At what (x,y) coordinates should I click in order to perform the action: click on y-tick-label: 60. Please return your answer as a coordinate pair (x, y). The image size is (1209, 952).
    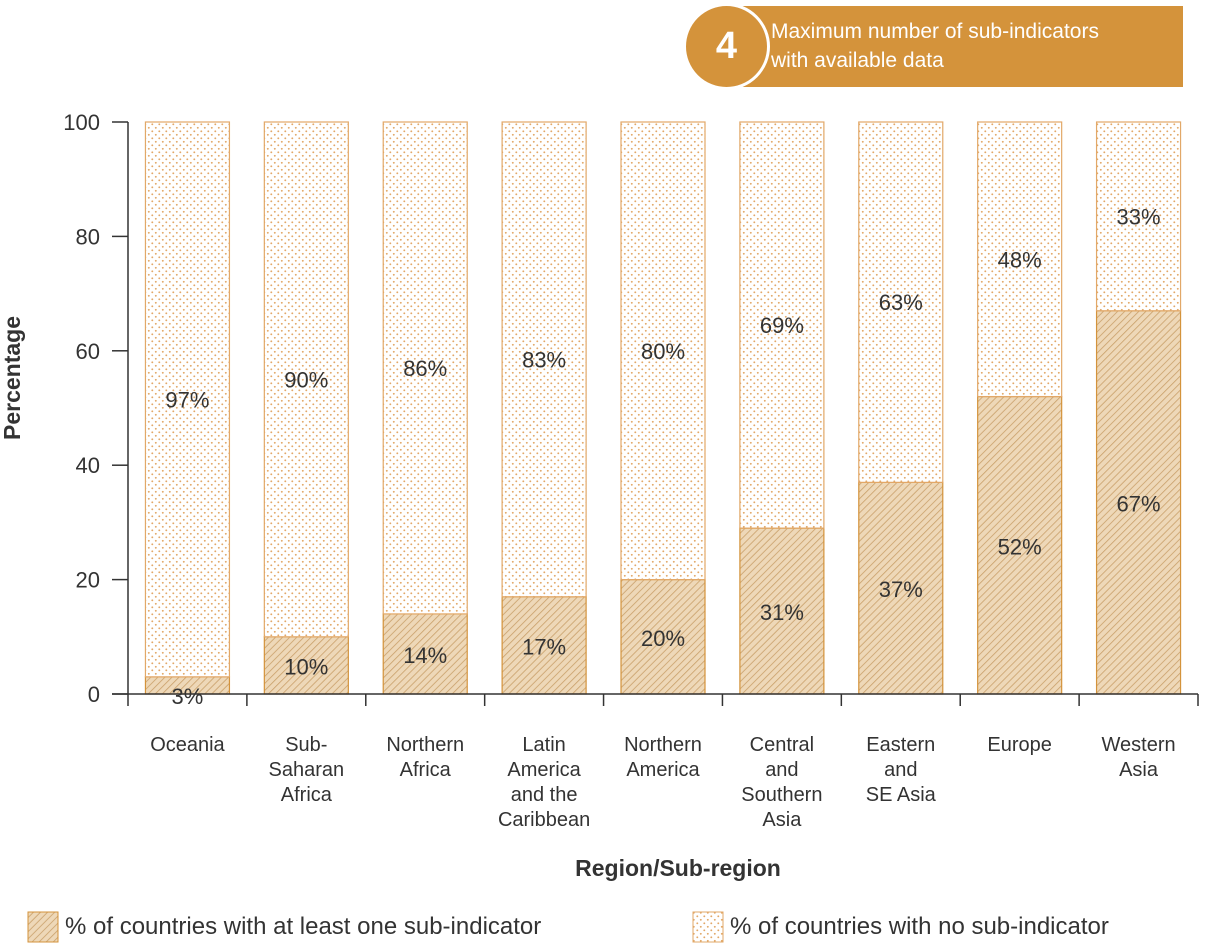
    Looking at the image, I should click on (88, 351).